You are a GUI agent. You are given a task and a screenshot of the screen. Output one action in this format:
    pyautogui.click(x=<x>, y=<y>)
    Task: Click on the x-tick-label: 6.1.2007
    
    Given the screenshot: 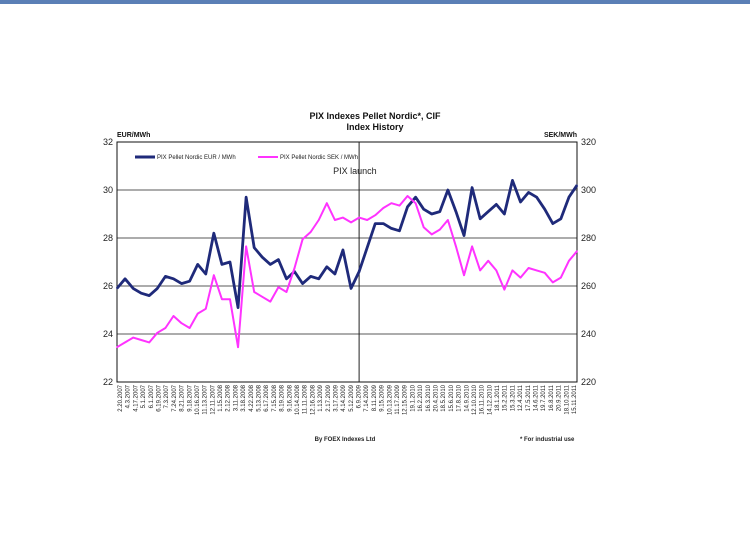 What is the action you would take?
    pyautogui.click(x=152, y=396)
    